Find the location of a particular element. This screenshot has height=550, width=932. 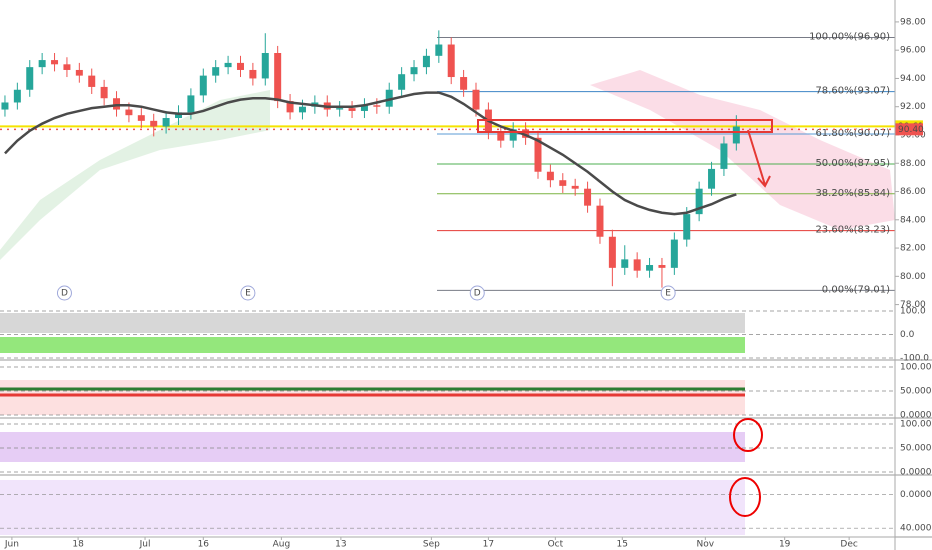

x-tick-label: Dec is located at coordinates (848, 545).